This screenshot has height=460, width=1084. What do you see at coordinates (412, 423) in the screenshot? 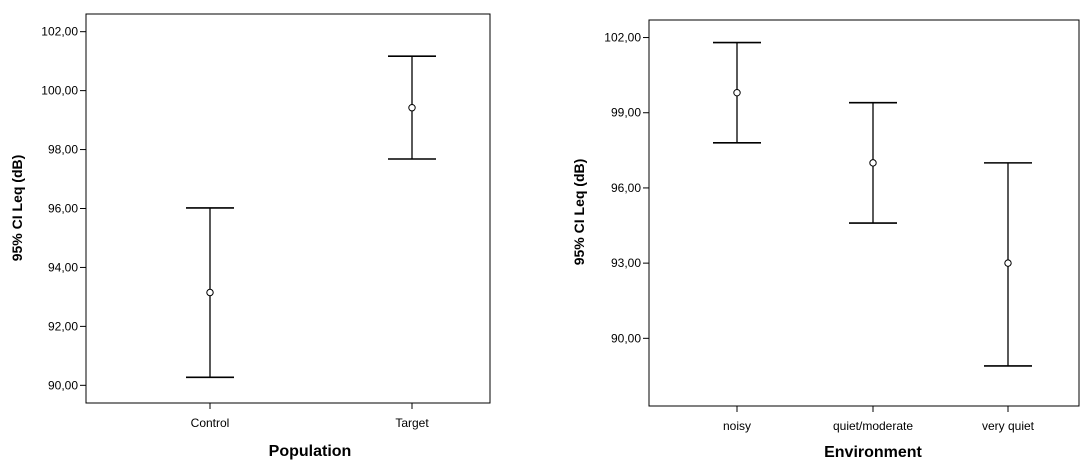
I see `x-tick-label: Target` at bounding box center [412, 423].